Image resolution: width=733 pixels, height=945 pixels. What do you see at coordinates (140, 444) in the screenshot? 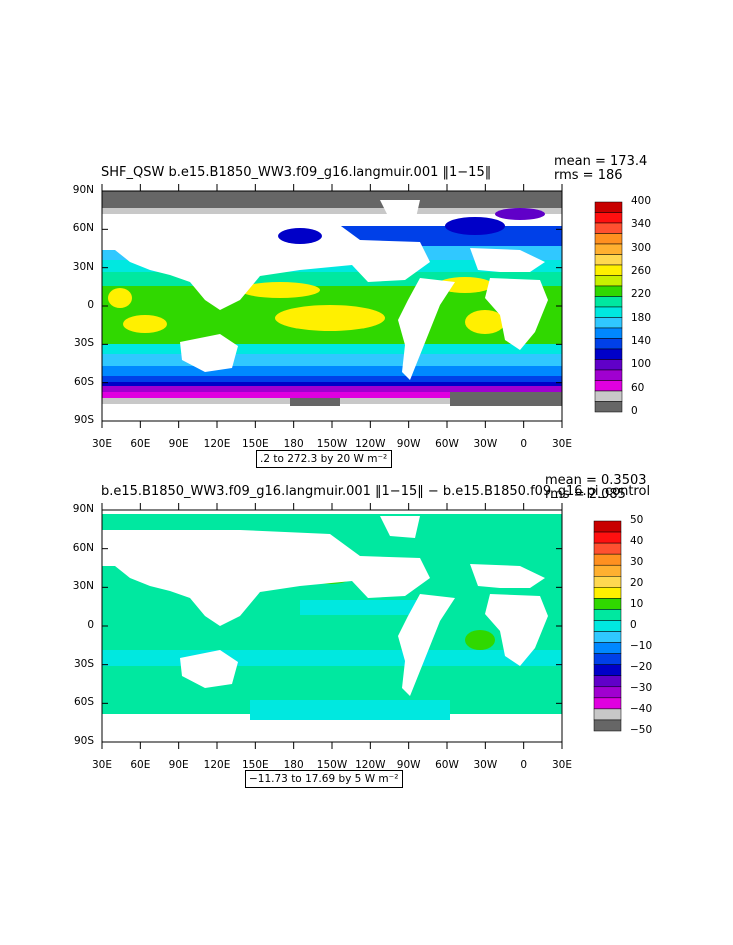
I see `panel1-lon-label: 60E` at bounding box center [140, 444].